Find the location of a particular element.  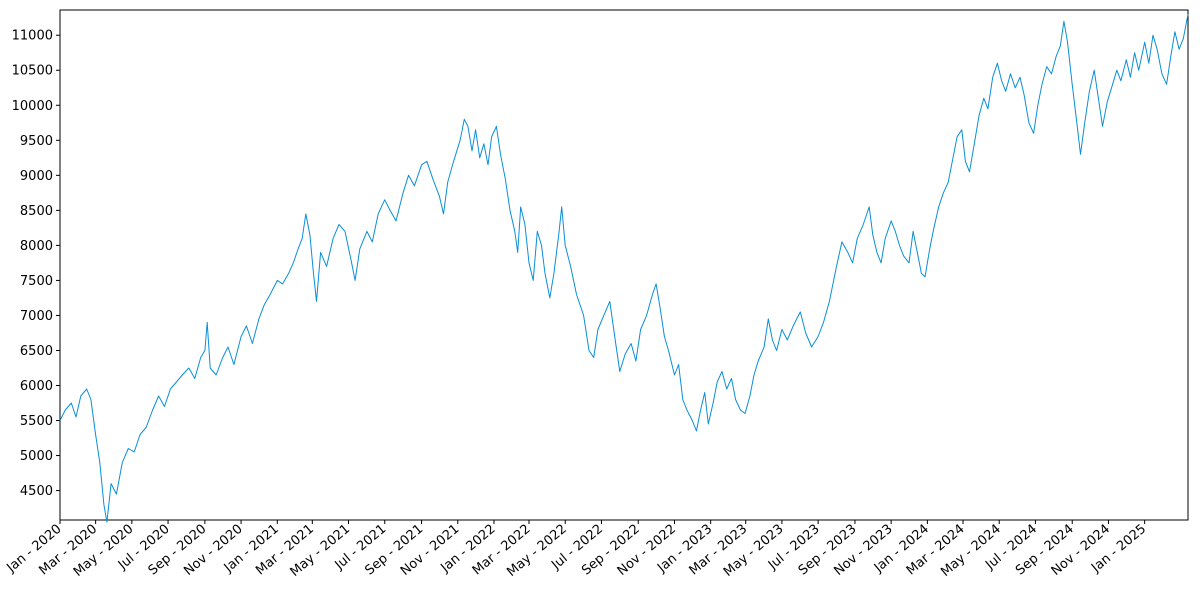

y-tick-label: 6500 is located at coordinates (36, 351).